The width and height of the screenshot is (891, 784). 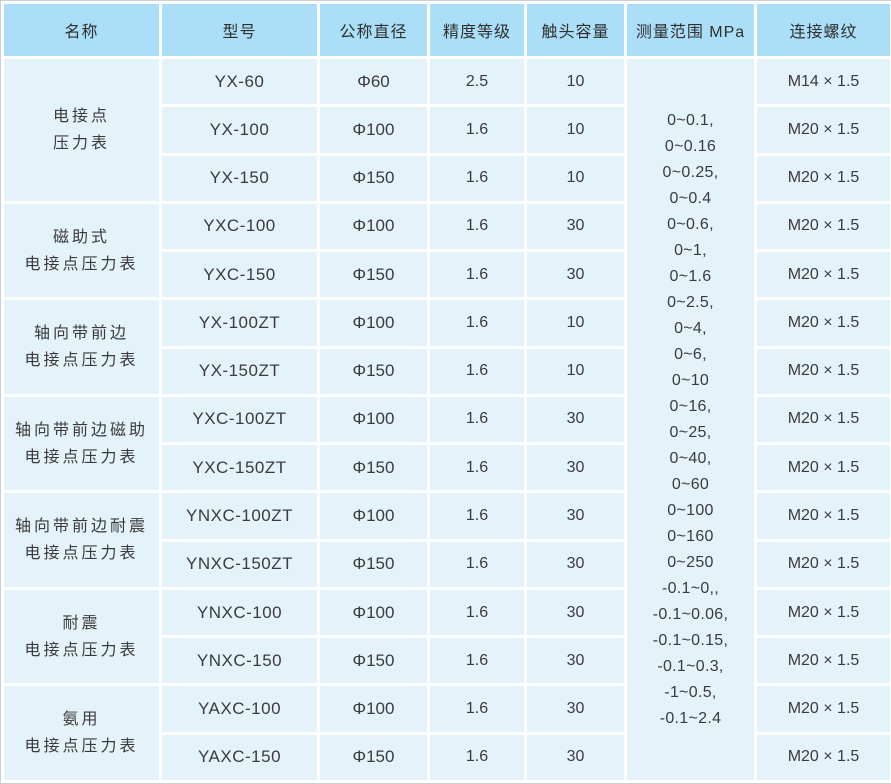 I want to click on thread-cell: M14 × 1.5, so click(x=822, y=81).